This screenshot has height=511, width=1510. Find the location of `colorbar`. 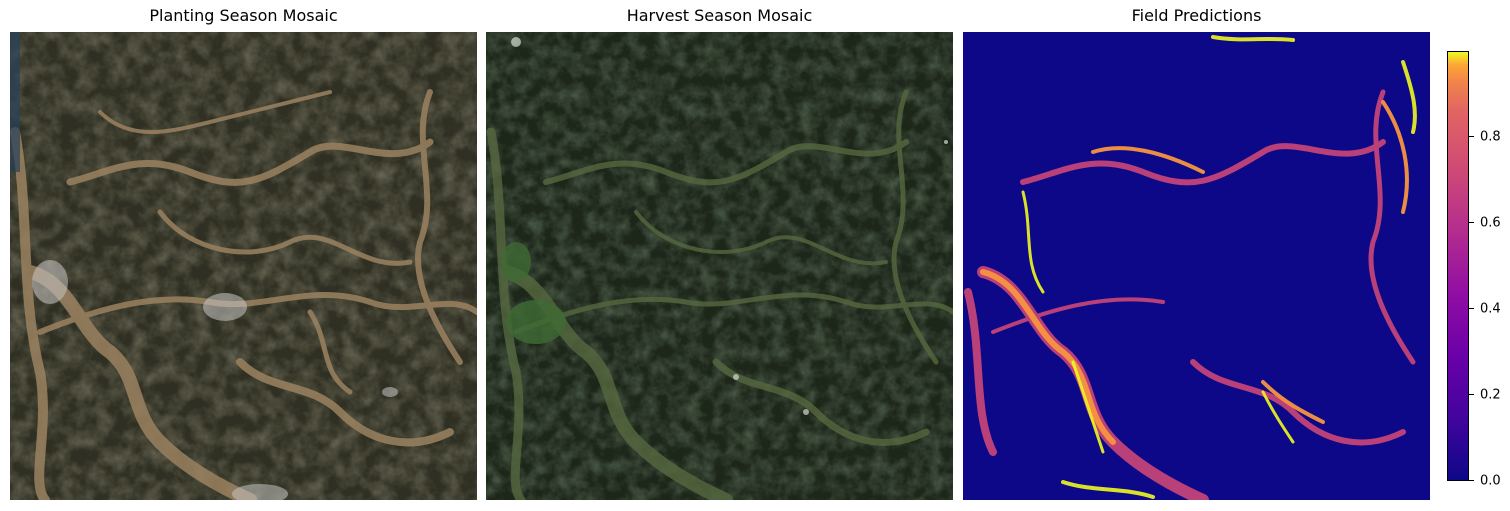

colorbar is located at coordinates (1458, 266).